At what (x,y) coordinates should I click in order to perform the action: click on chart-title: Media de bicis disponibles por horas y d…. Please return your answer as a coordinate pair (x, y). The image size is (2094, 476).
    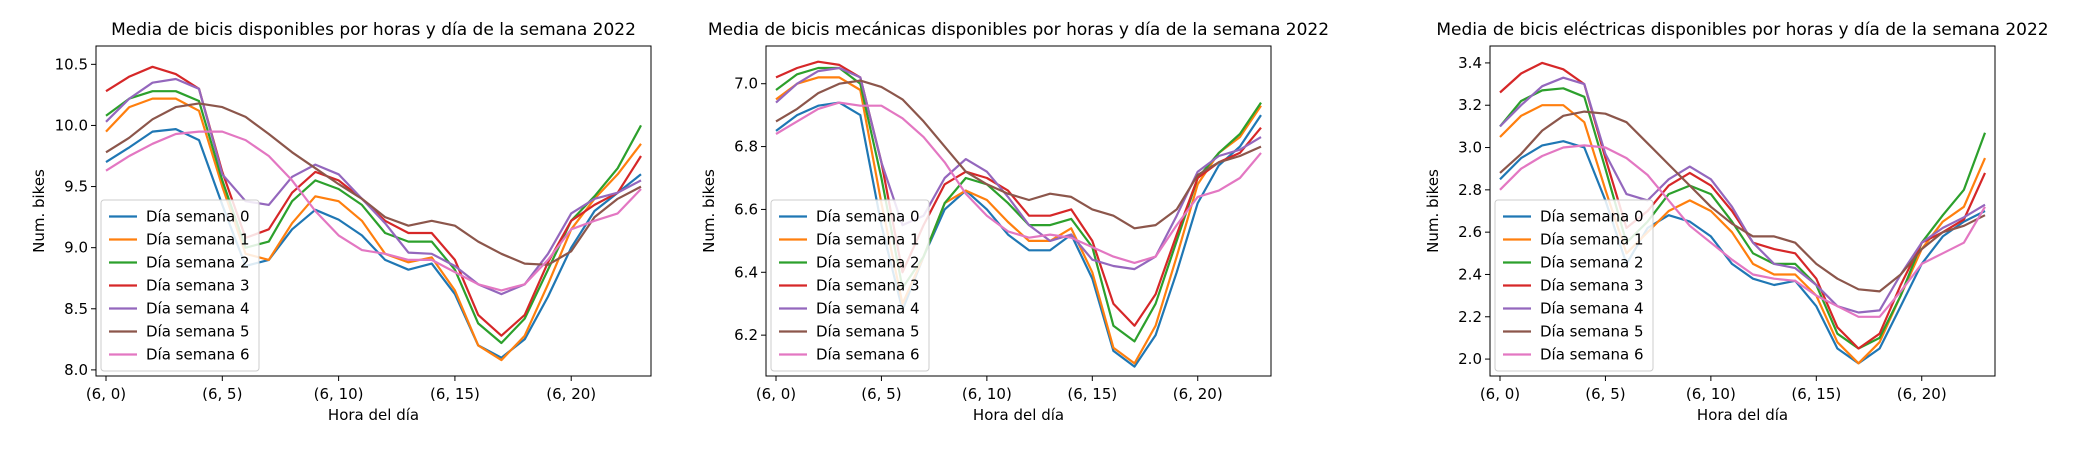
    Looking at the image, I should click on (373, 30).